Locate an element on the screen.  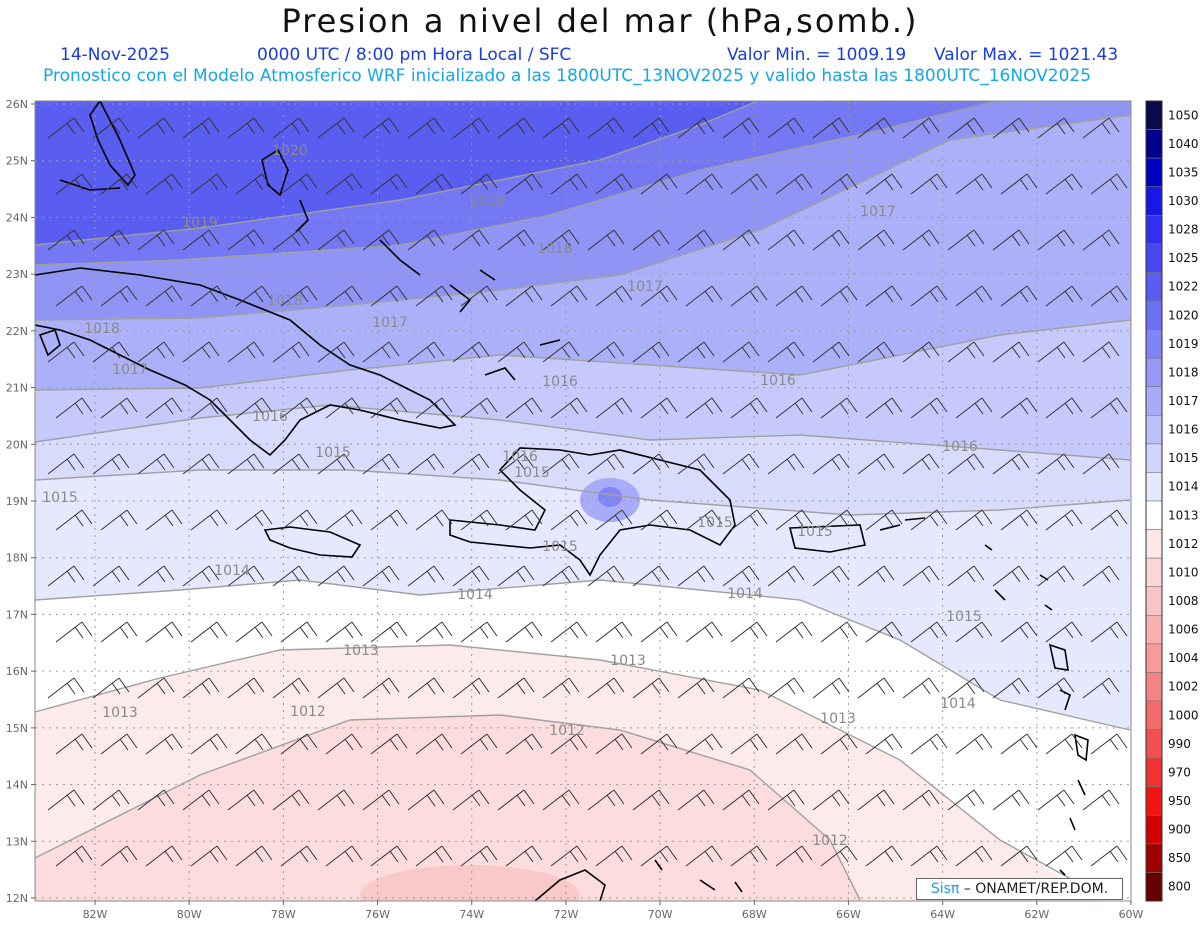
lon-label: 78W is located at coordinates (283, 914).